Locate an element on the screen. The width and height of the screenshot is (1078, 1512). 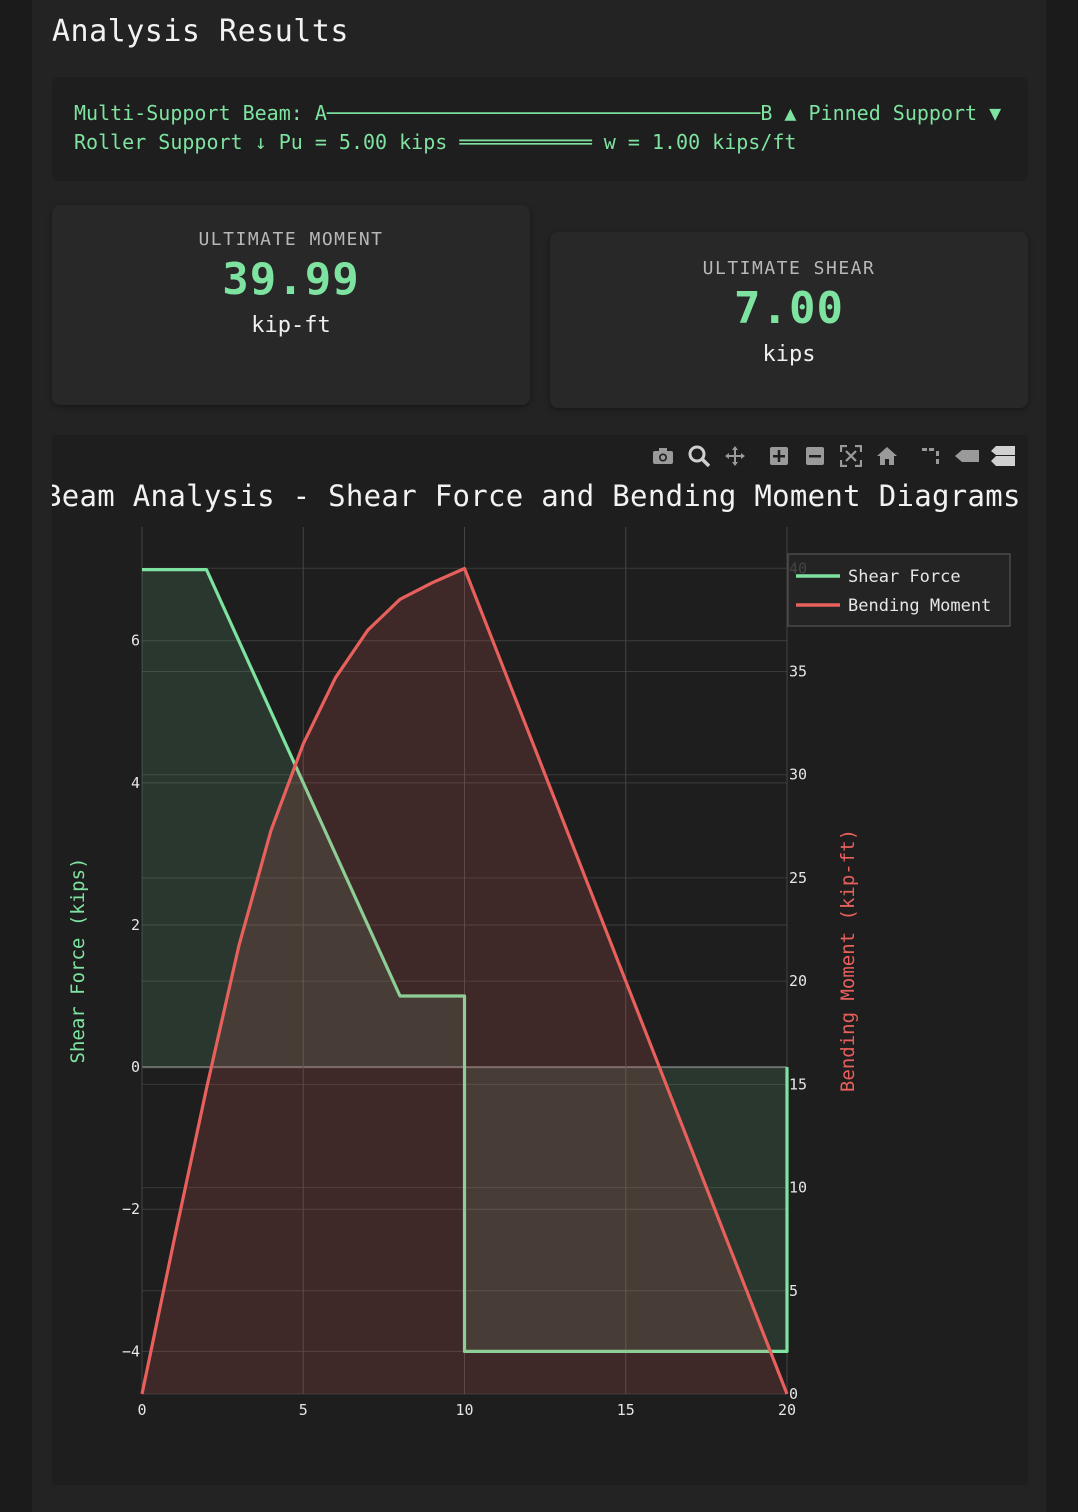
x-tick-label: 0 is located at coordinates (141, 1410).